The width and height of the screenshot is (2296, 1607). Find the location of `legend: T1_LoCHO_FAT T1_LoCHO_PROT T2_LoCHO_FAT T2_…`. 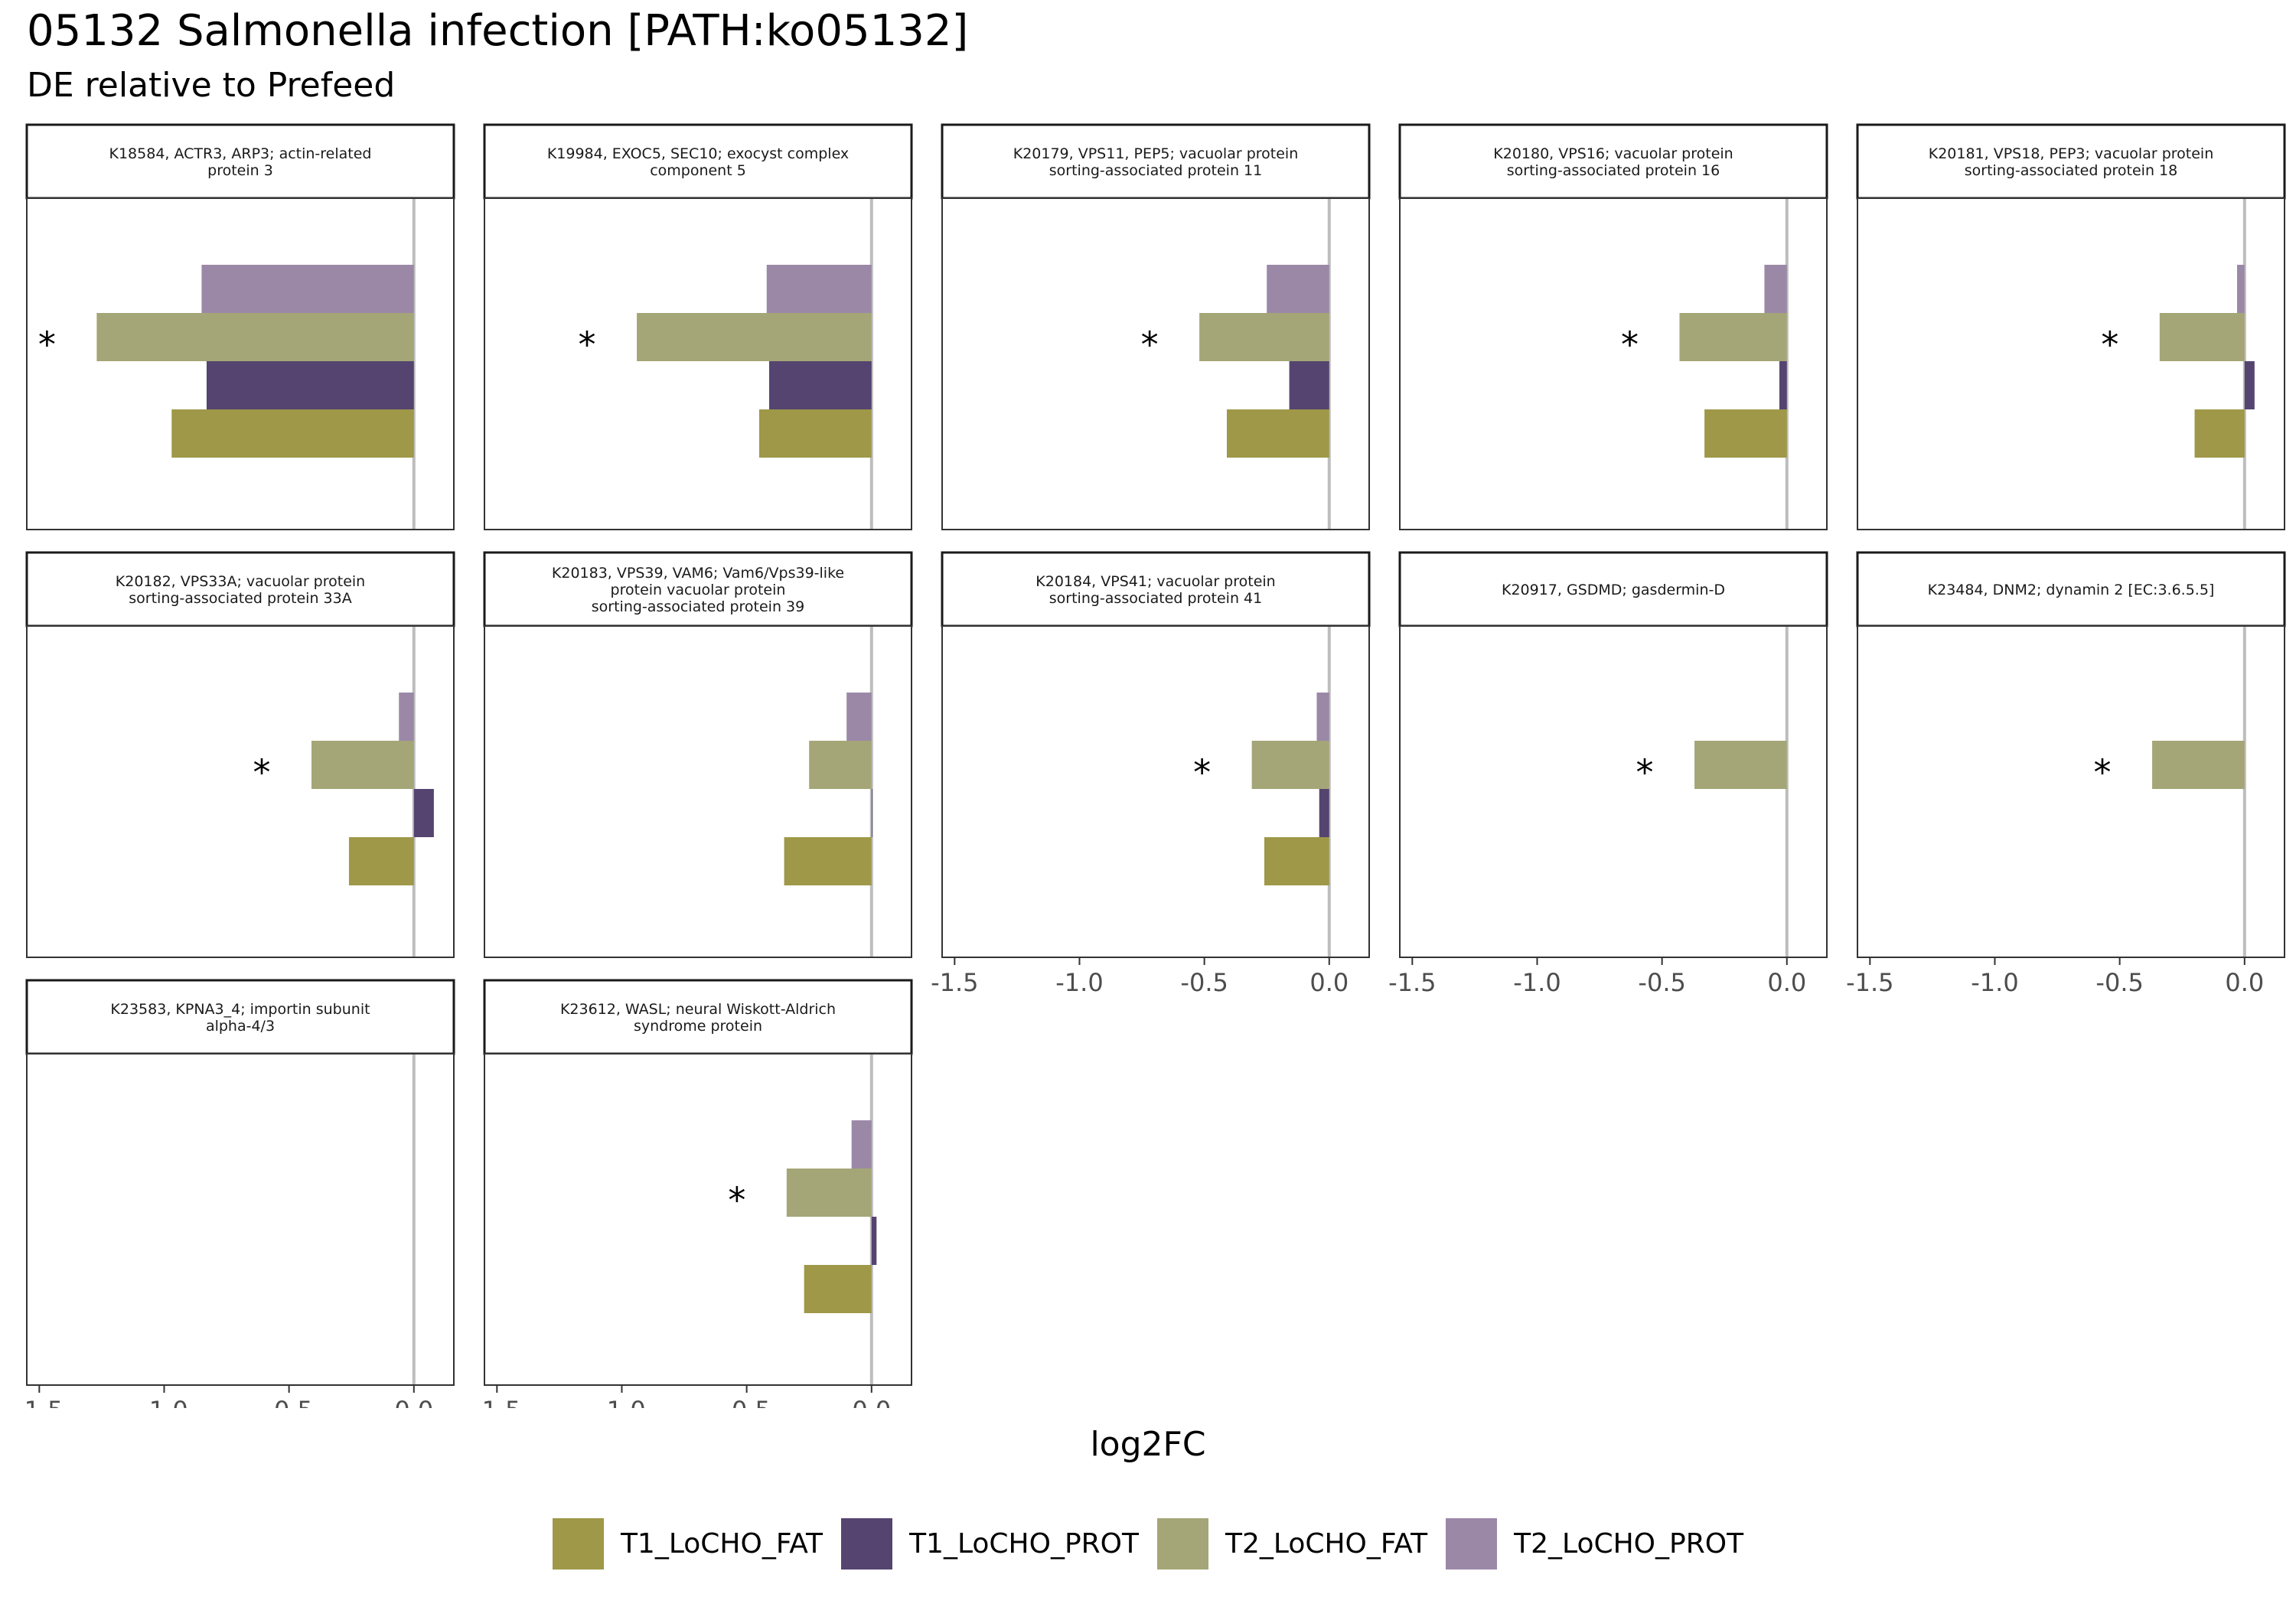

legend: T1_LoCHO_FAT T1_LoCHO_PROT T2_LoCHO_FAT T2_… is located at coordinates (1148, 1544).